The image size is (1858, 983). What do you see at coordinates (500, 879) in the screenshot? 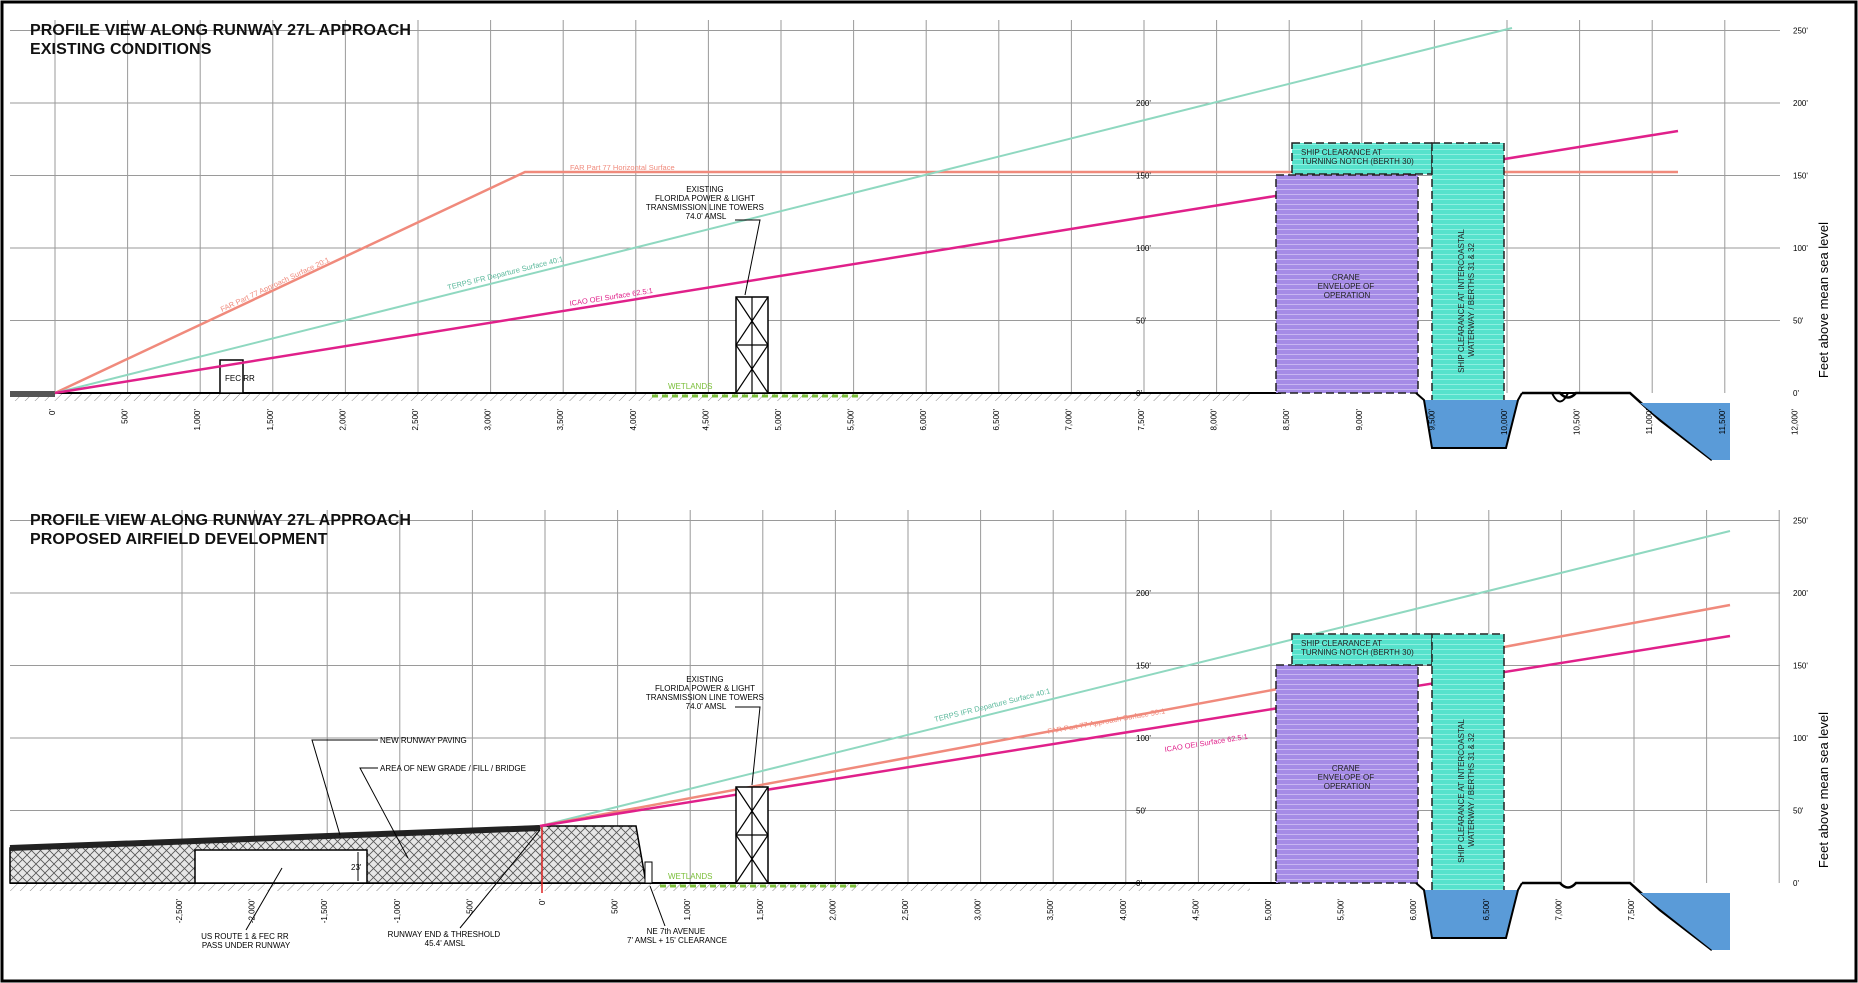
I see `bottom-rwy-end-leader` at bounding box center [500, 879].